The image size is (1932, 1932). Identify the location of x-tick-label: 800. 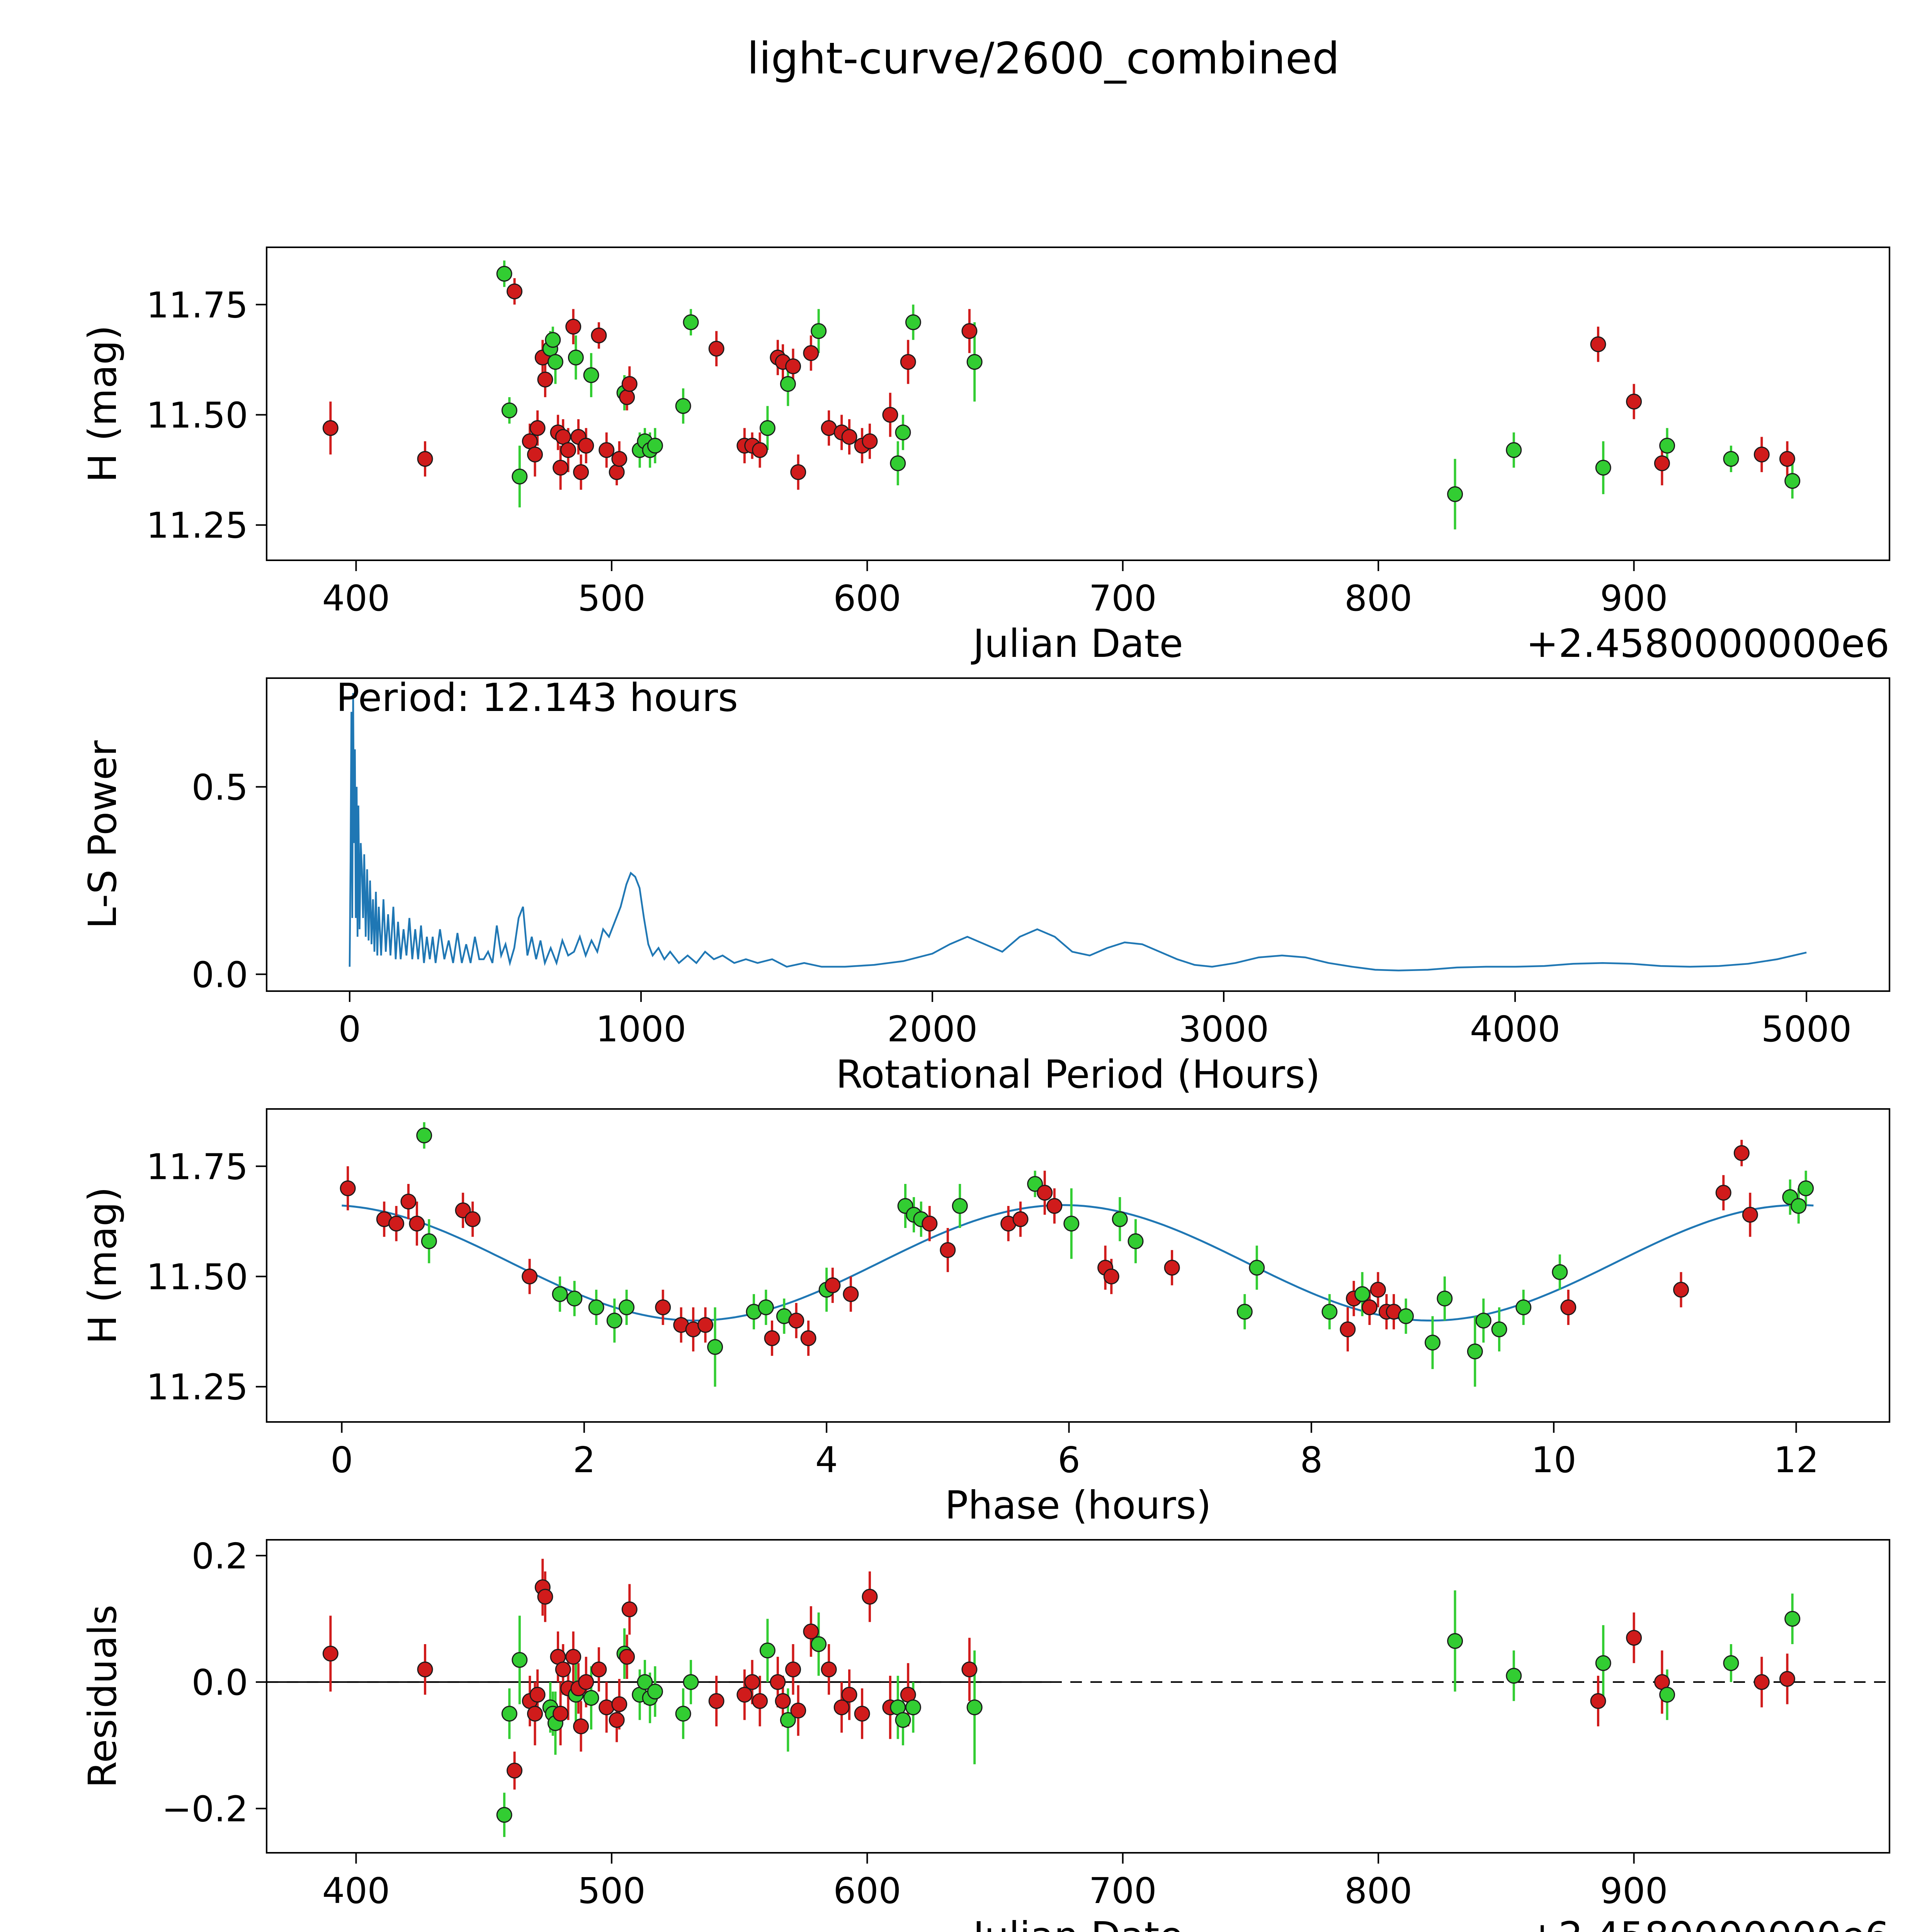
(1378, 599).